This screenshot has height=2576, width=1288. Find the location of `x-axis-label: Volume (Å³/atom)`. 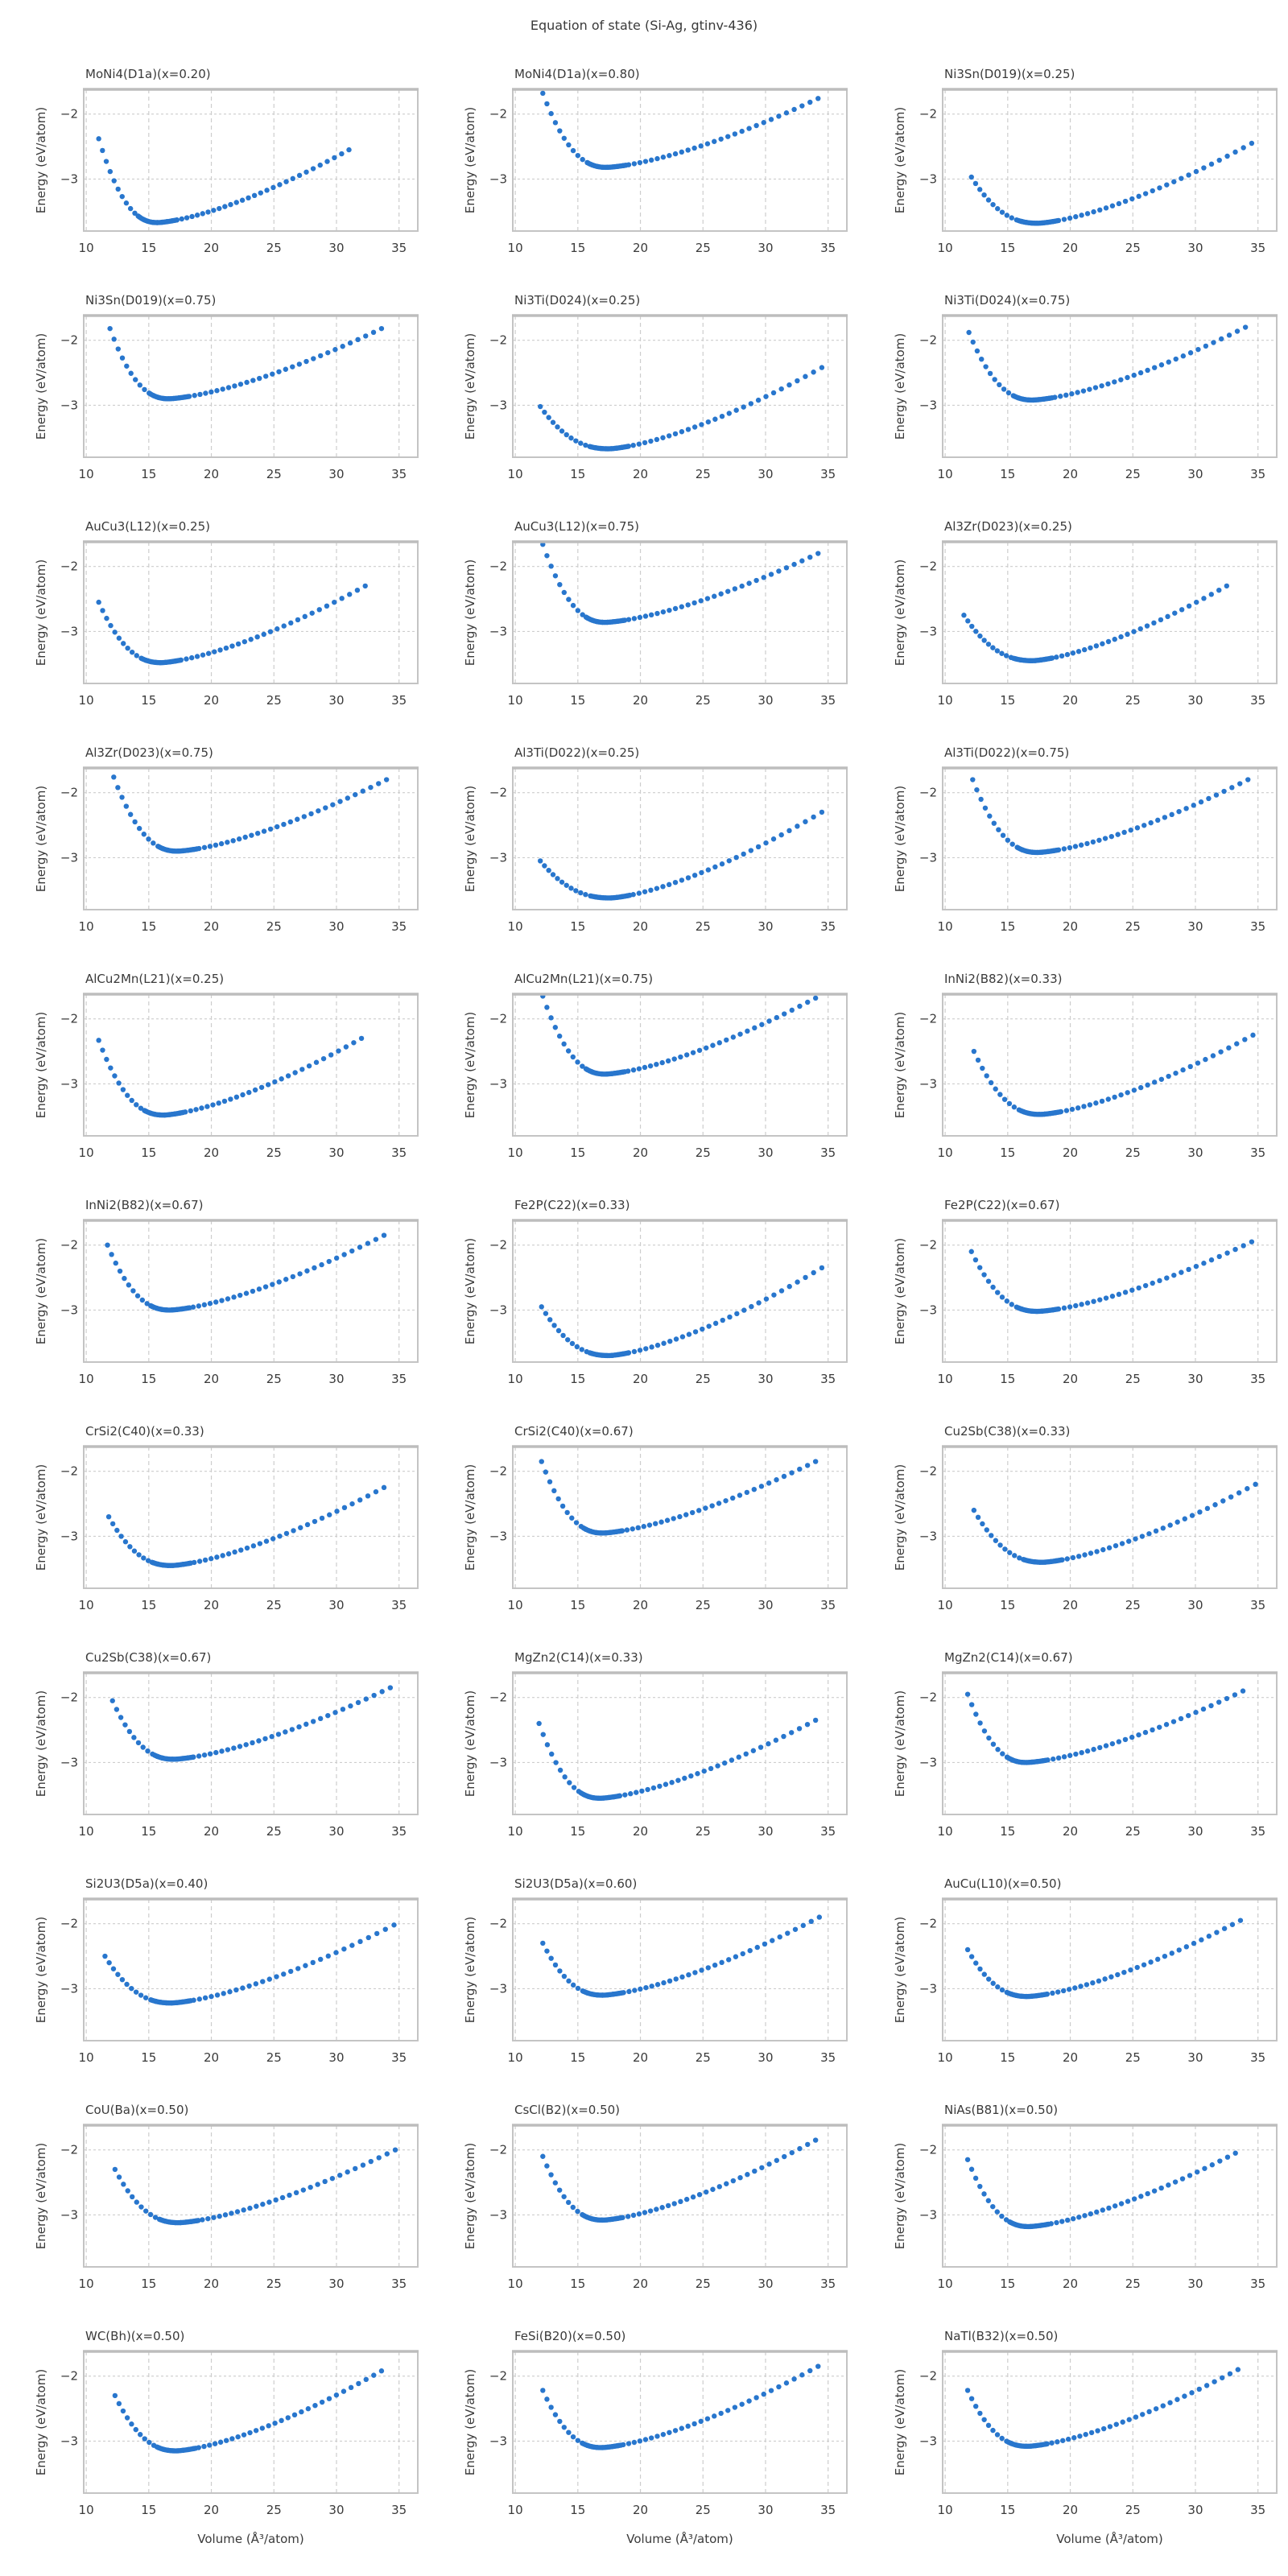

x-axis-label: Volume (Å³/atom) is located at coordinates (250, 2538).